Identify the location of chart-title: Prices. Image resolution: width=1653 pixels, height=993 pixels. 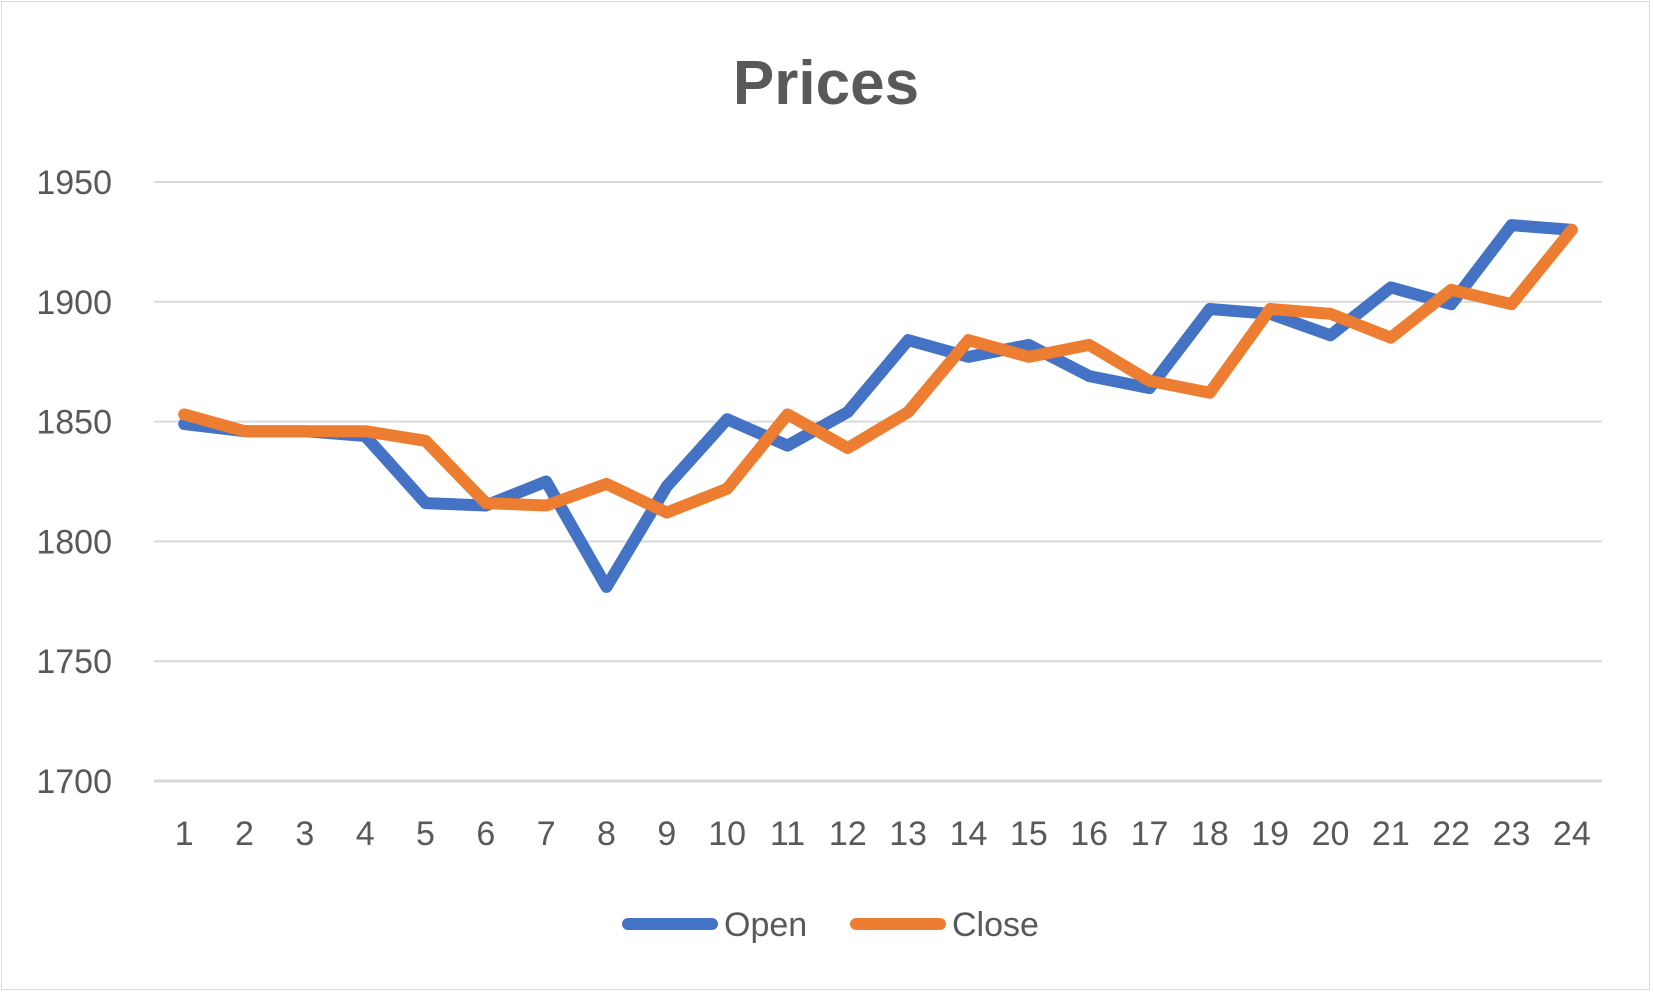
(826, 83).